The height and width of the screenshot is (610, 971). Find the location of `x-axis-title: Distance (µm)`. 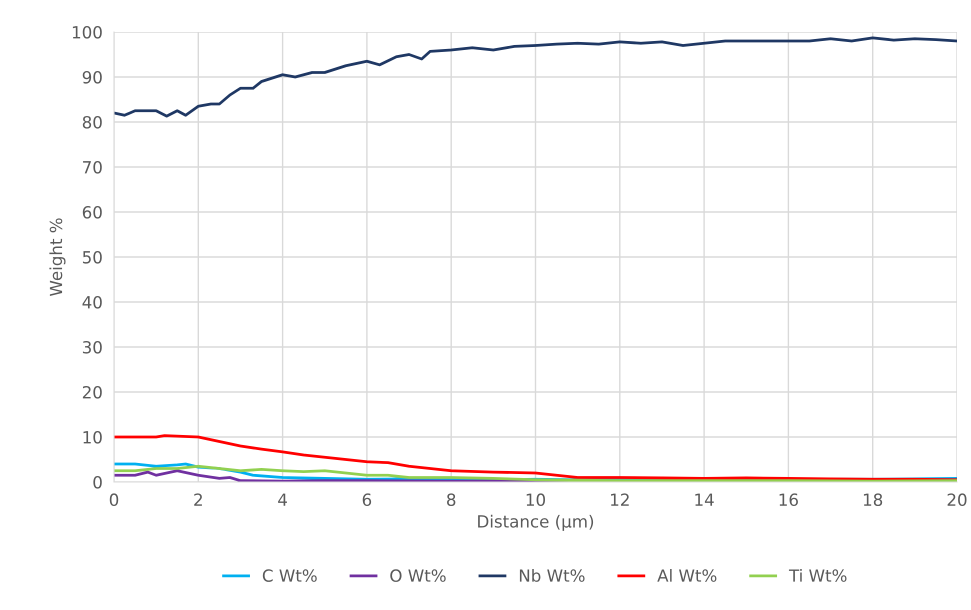

x-axis-title: Distance (µm) is located at coordinates (536, 522).